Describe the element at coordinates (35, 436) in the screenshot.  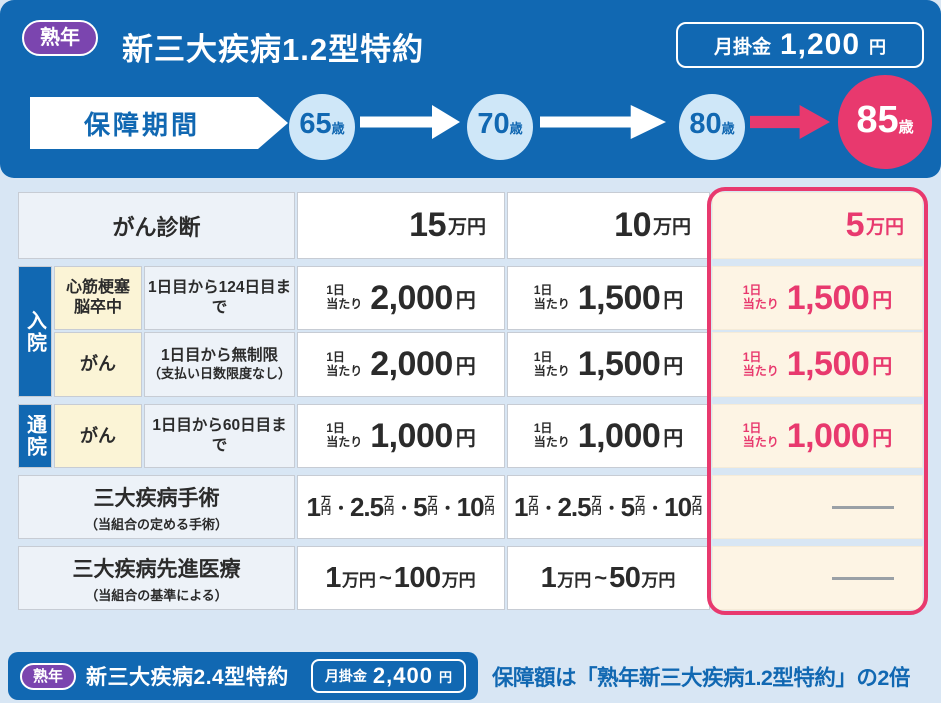
I see `category-outpatient: 通院` at that location.